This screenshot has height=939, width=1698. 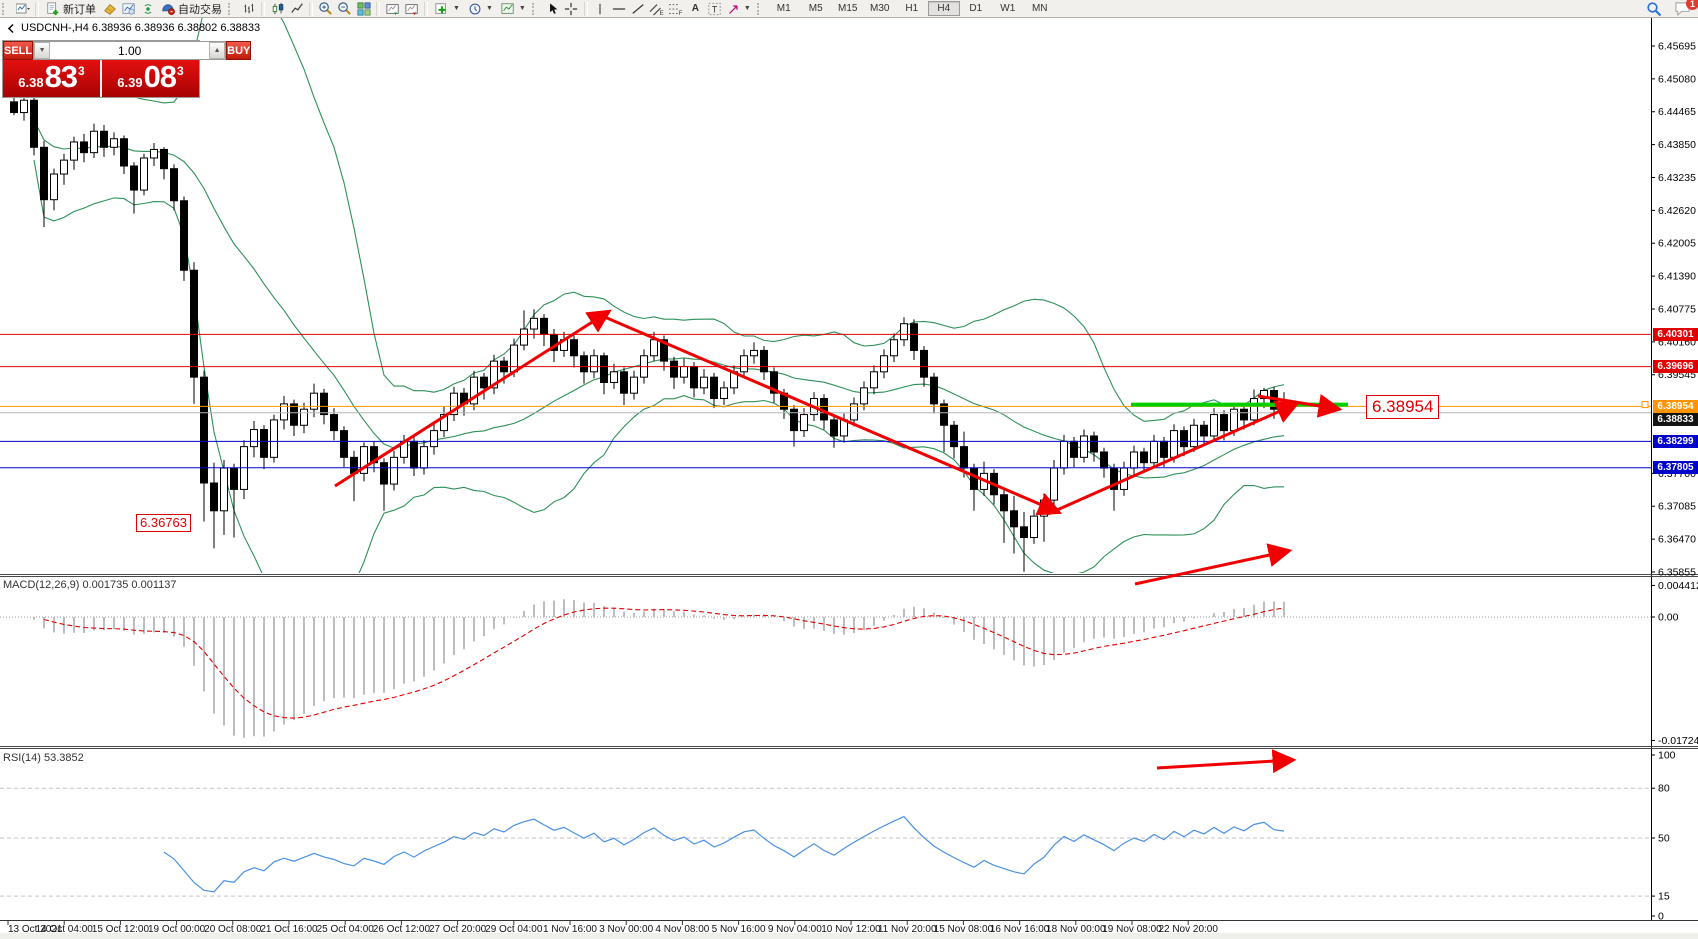 What do you see at coordinates (1008, 8) in the screenshot?
I see `timeframe-w1: W1` at bounding box center [1008, 8].